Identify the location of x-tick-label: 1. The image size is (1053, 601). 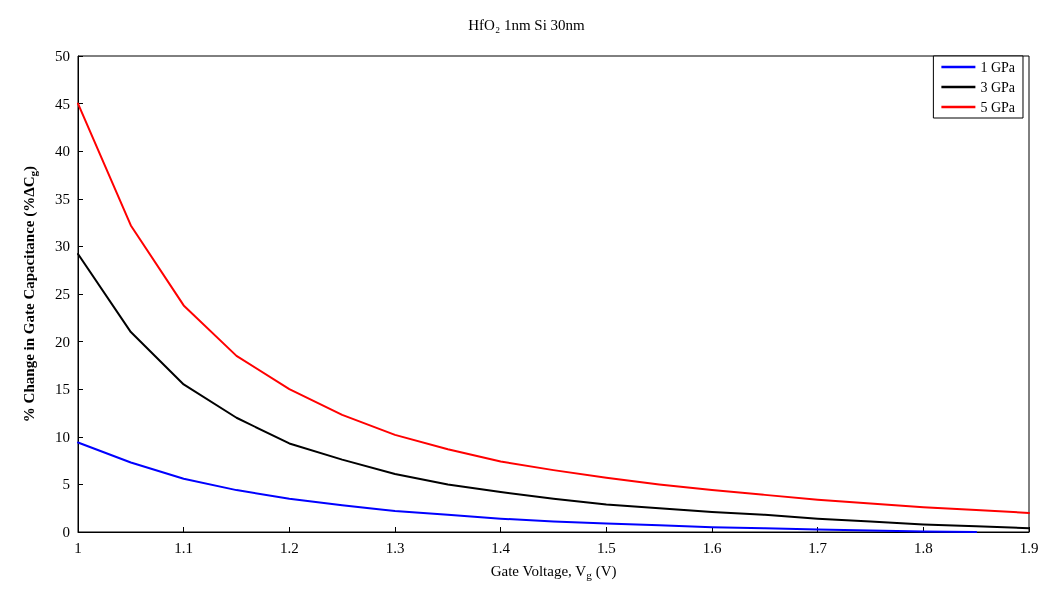
(78, 547).